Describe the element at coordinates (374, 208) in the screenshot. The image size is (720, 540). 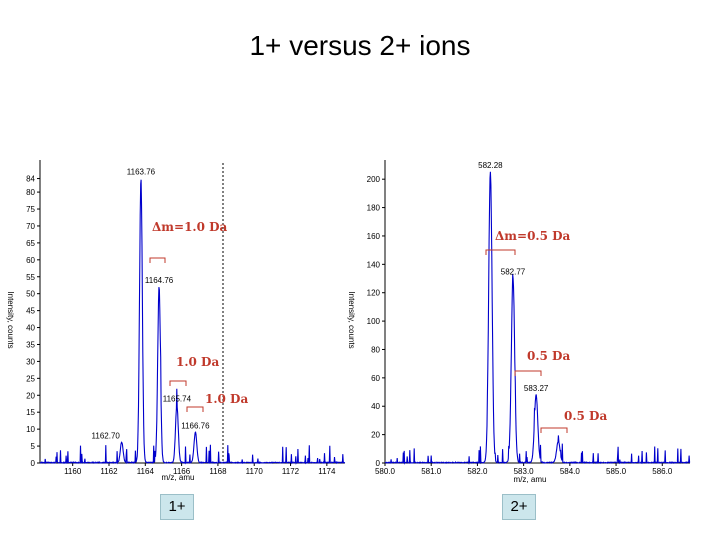
I see `right-y-tick-label: 180` at that location.